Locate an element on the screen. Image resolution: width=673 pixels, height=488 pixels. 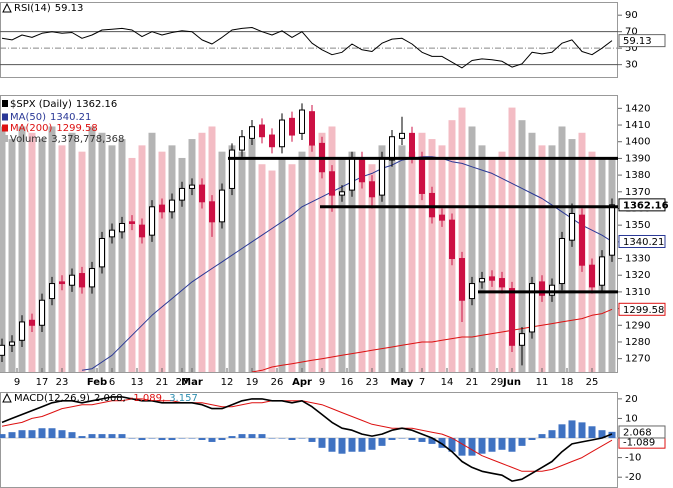
legend-text: RSI(14) is located at coordinates (32, 8).